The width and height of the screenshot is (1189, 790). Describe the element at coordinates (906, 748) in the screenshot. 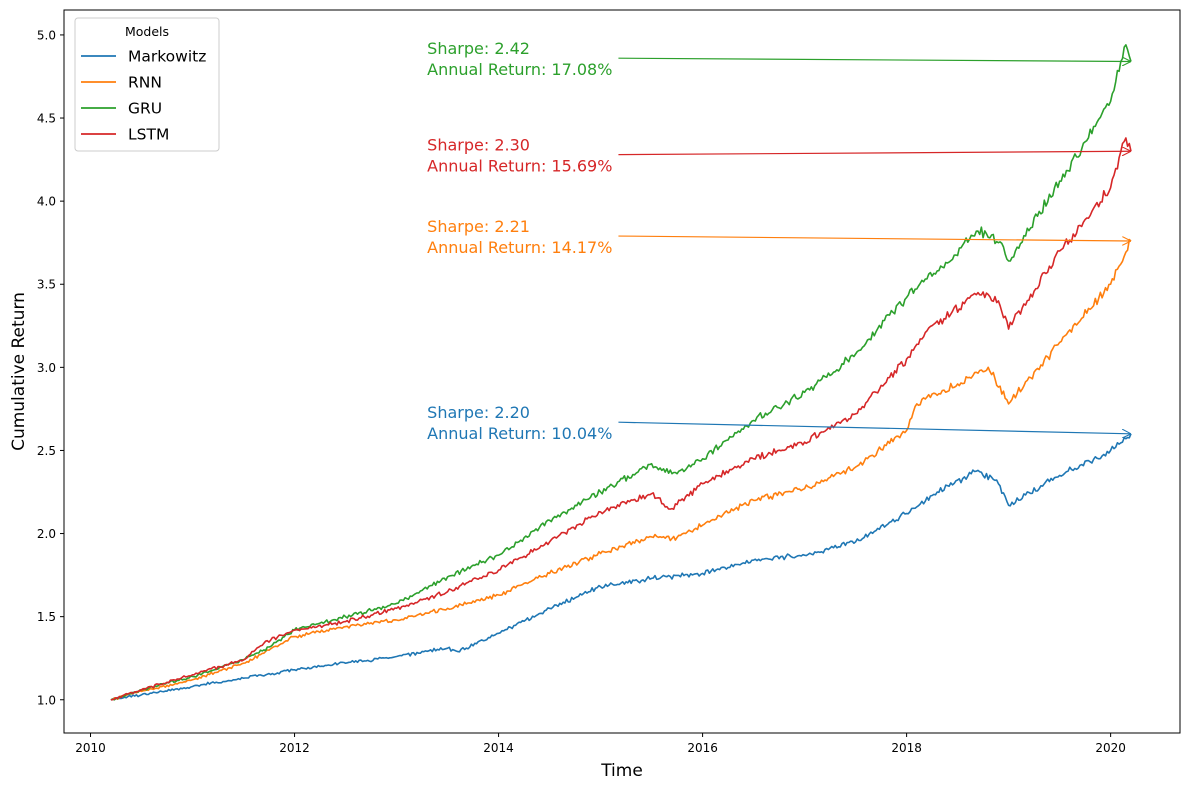

I see `x-tick-label: 2018` at that location.